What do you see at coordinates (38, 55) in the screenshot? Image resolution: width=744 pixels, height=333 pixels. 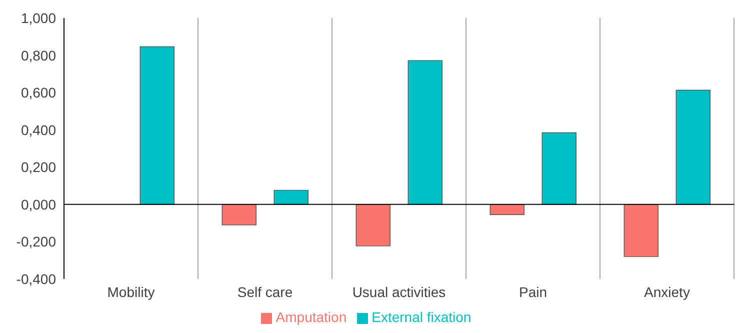 I see `y-tick-label: 0,800` at bounding box center [38, 55].